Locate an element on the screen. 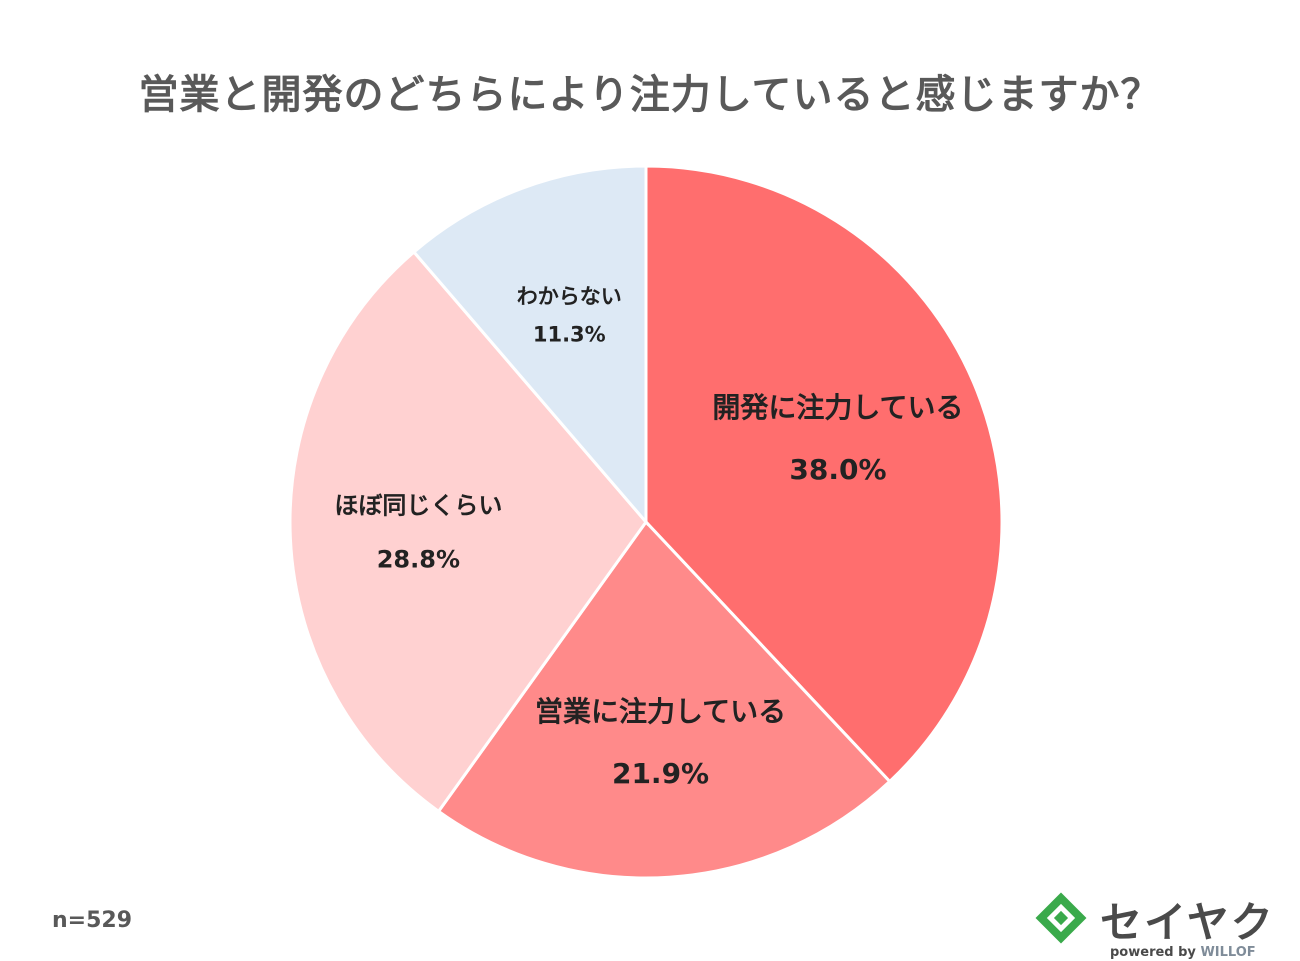 This screenshot has width=1300, height=961. logo-powered-by: powered by WILLOF is located at coordinates (1183, 952).